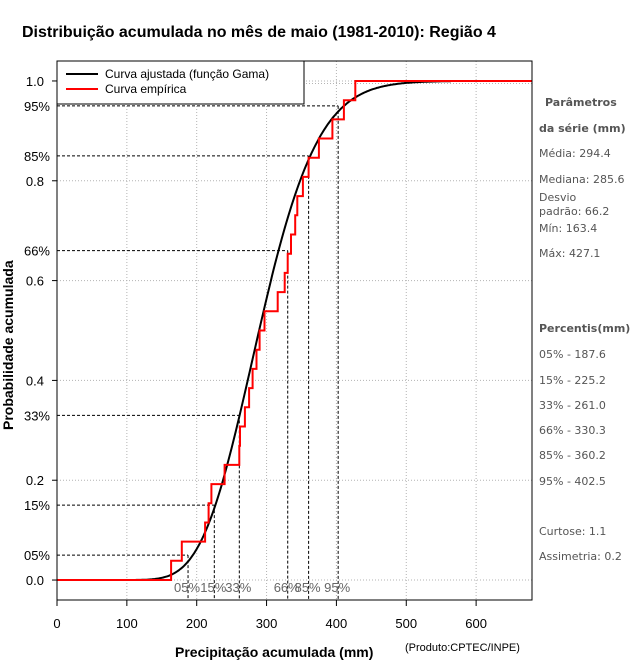 The image size is (640, 660). Describe the element at coordinates (238, 587) in the screenshot. I see `percentile-x-label: 33%` at that location.